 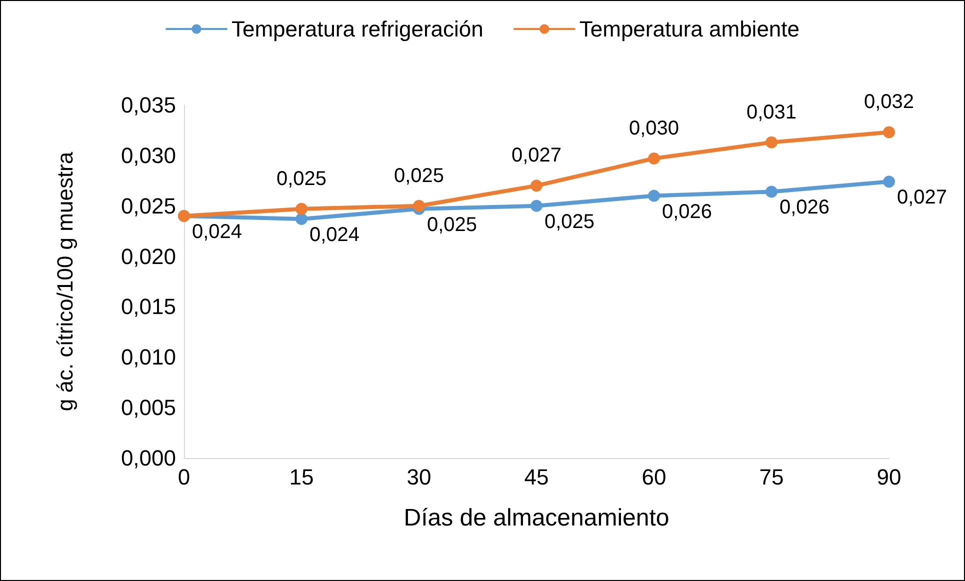 I want to click on x-tick-label: 90, so click(x=889, y=477).